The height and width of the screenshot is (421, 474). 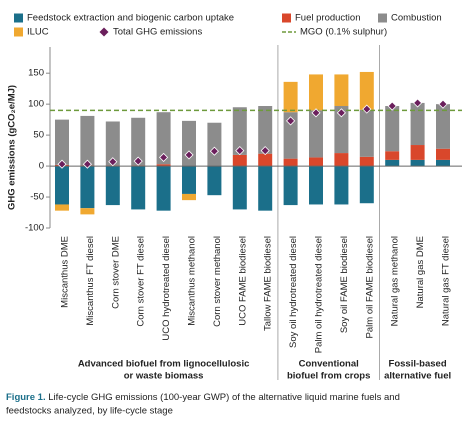 What do you see at coordinates (65, 272) in the screenshot?
I see `x-tick-label: Miscanthus DME` at bounding box center [65, 272].